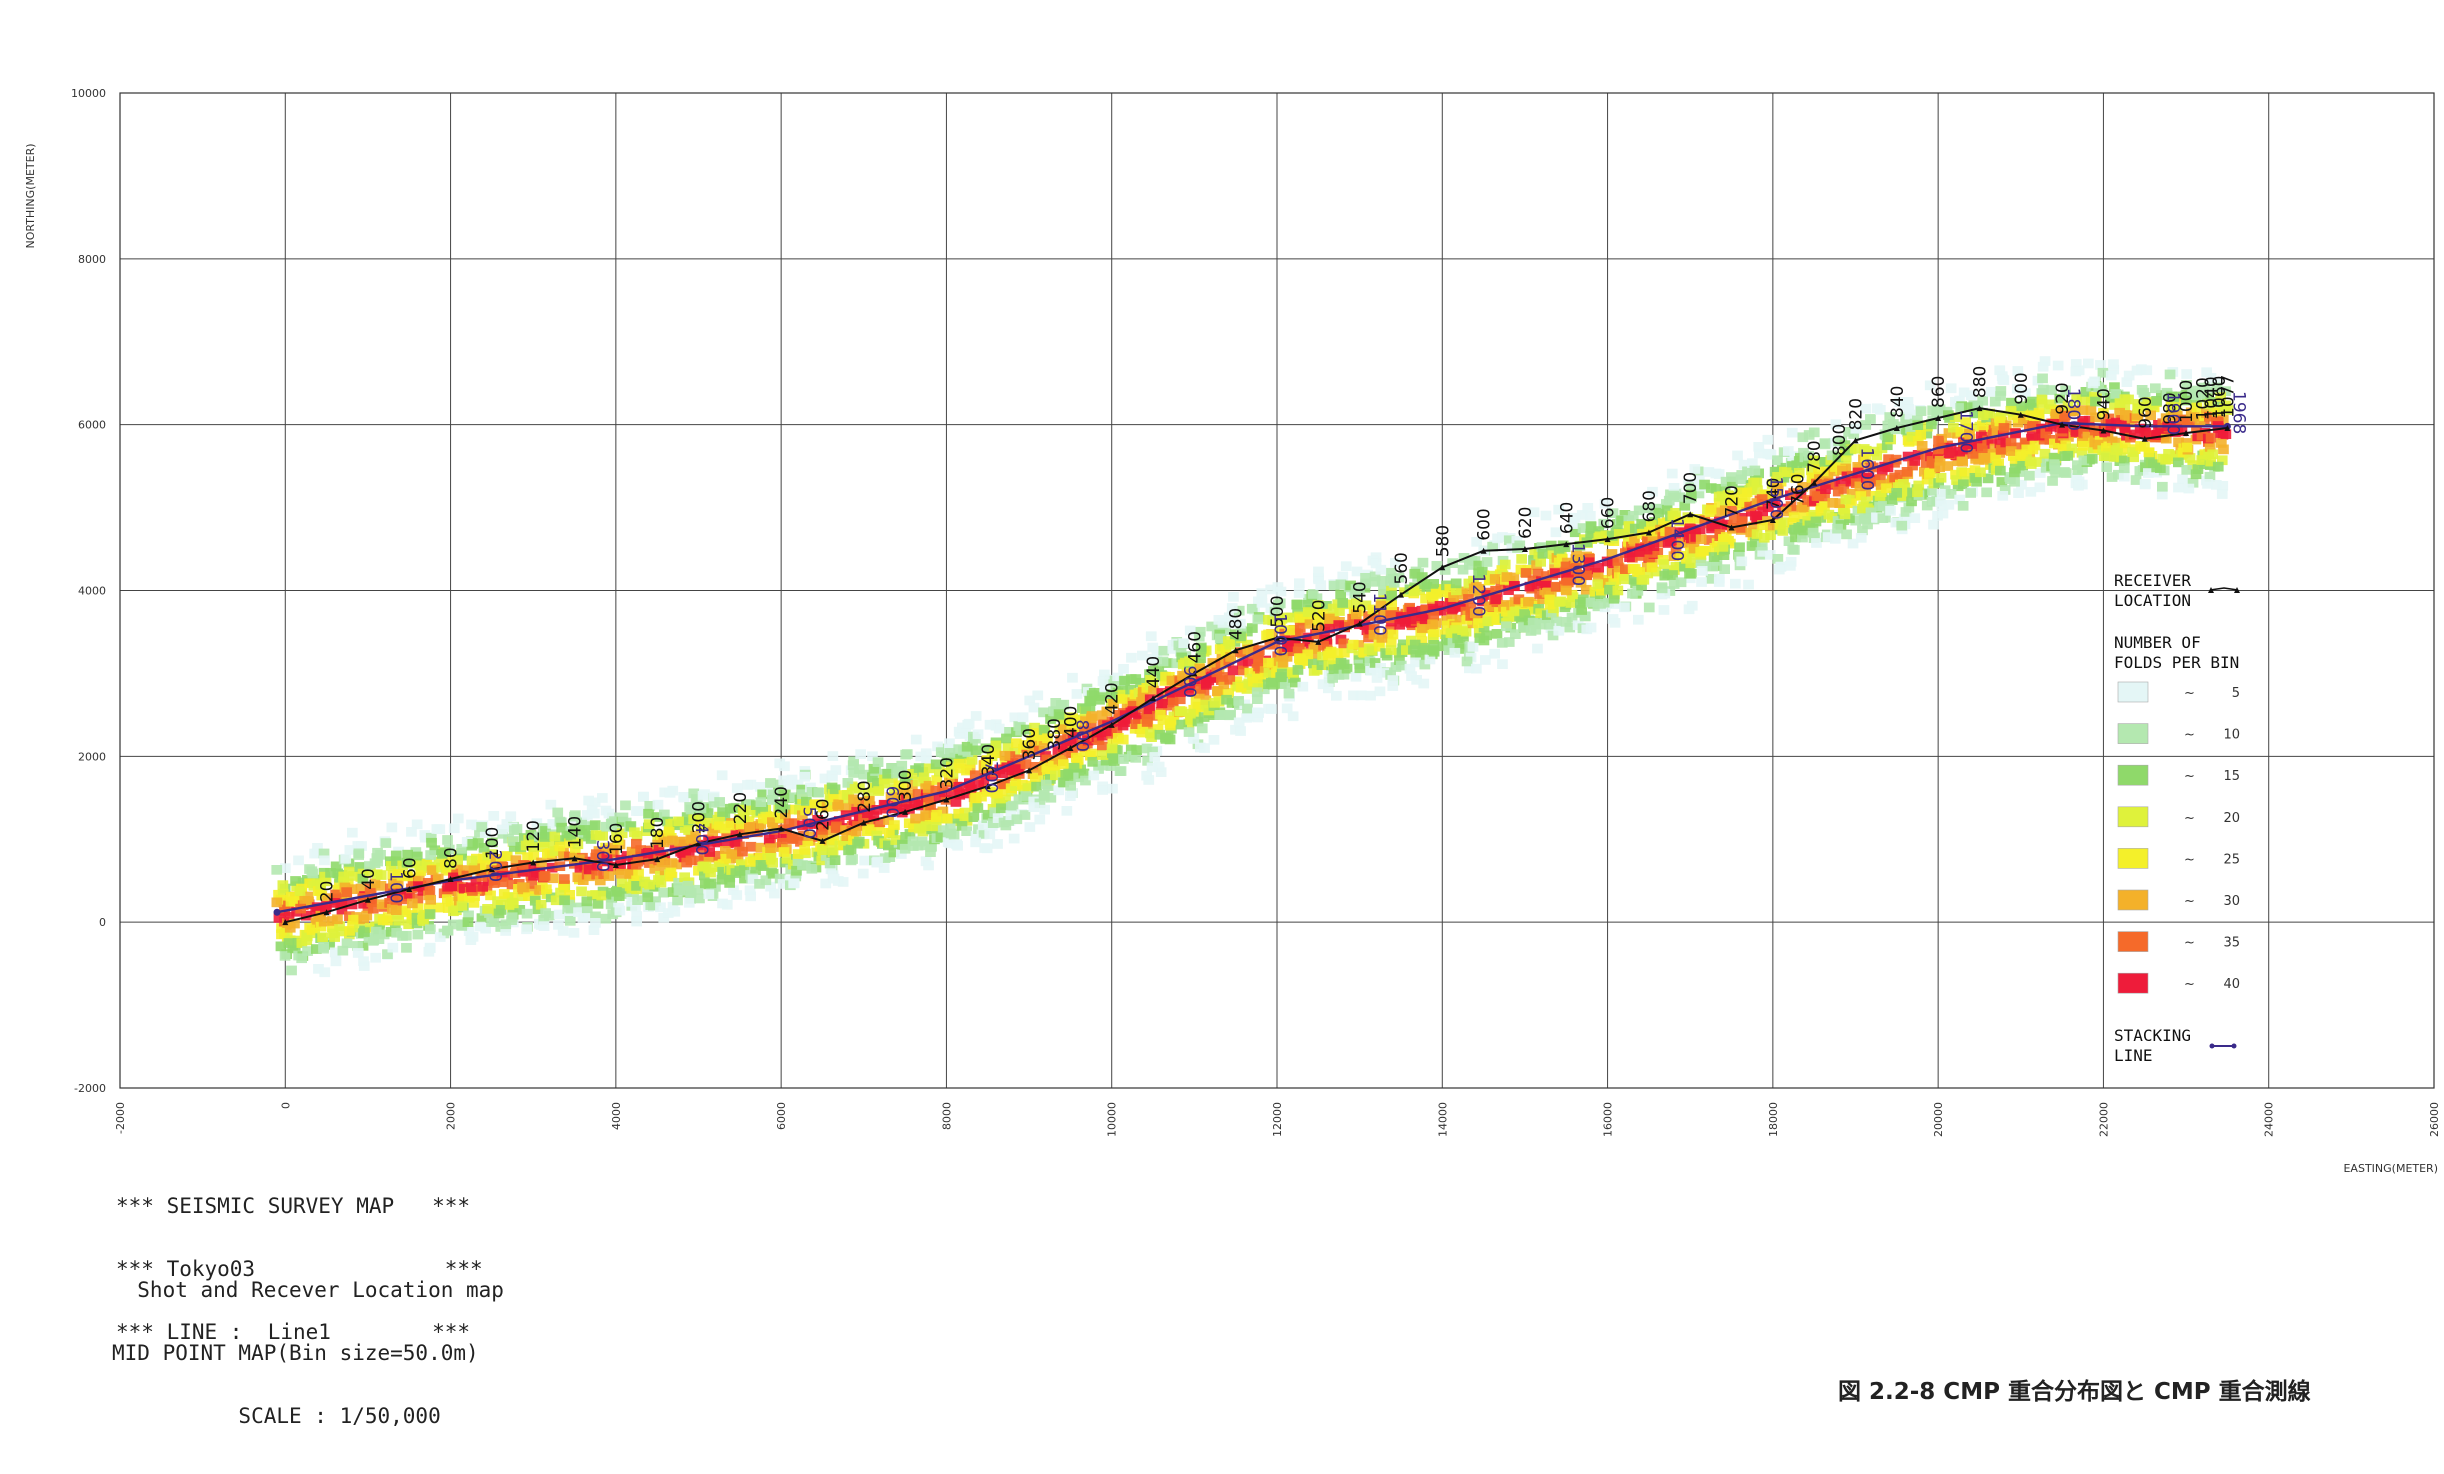 This screenshot has height=1474, width=2444. What do you see at coordinates (2189, 776) in the screenshot?
I see `legend-tilde: ~` at bounding box center [2189, 776].